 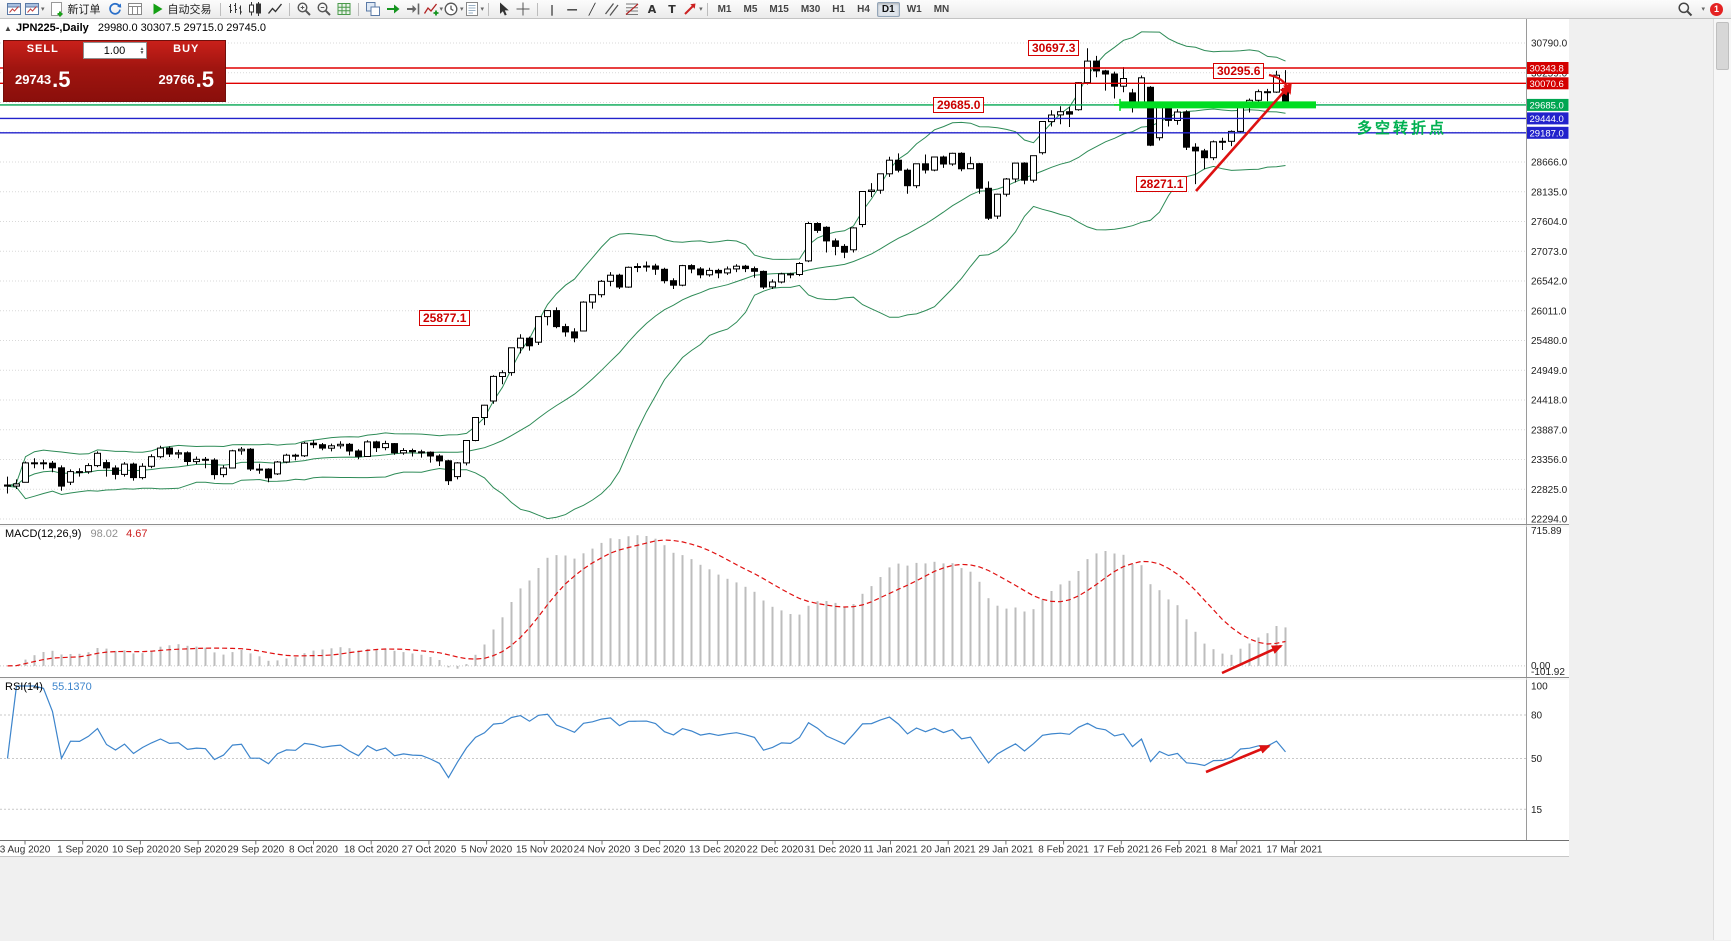 I want to click on timeframe-mn-button: MN, so click(x=941, y=9).